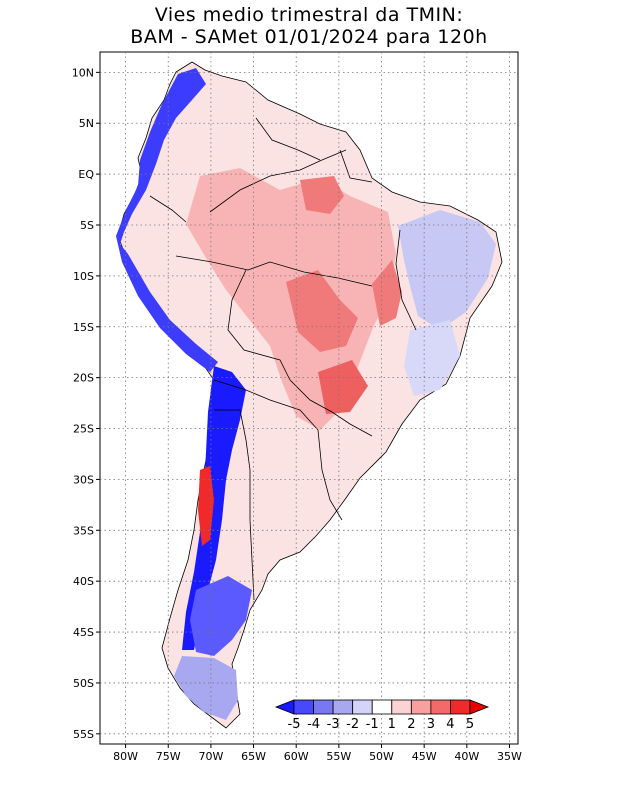 This screenshot has width=618, height=800. Describe the element at coordinates (313, 724) in the screenshot. I see `colorbar-level-label: -4` at that location.